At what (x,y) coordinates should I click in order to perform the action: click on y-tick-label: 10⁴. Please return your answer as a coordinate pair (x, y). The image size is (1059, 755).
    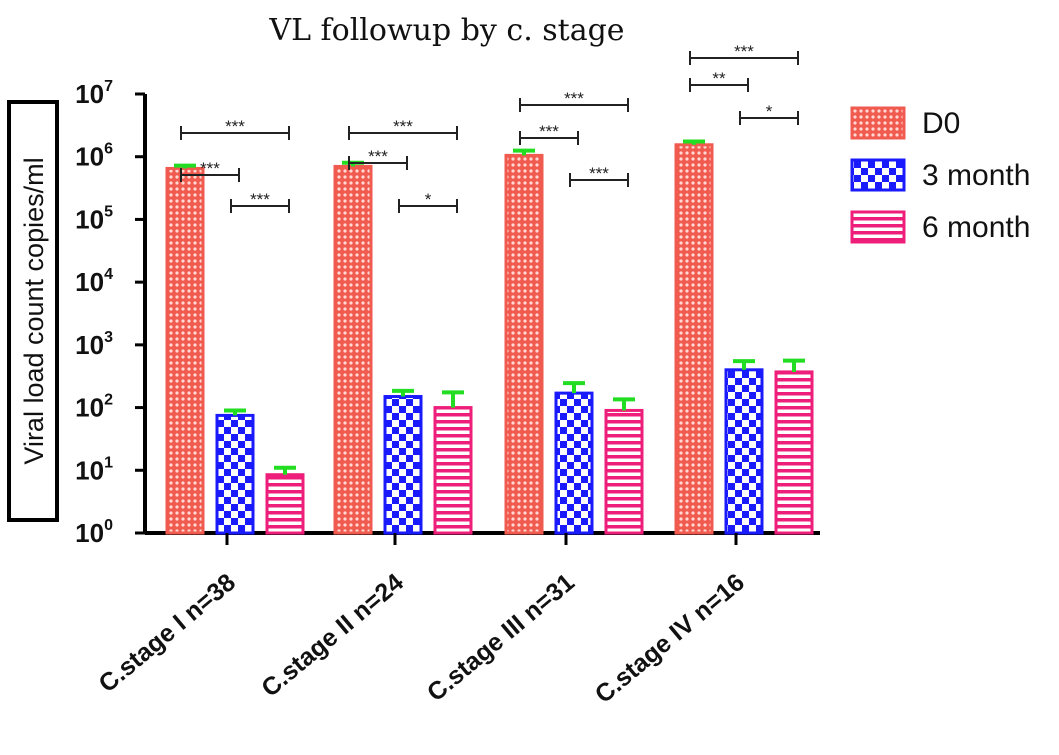
    Looking at the image, I should click on (94, 281).